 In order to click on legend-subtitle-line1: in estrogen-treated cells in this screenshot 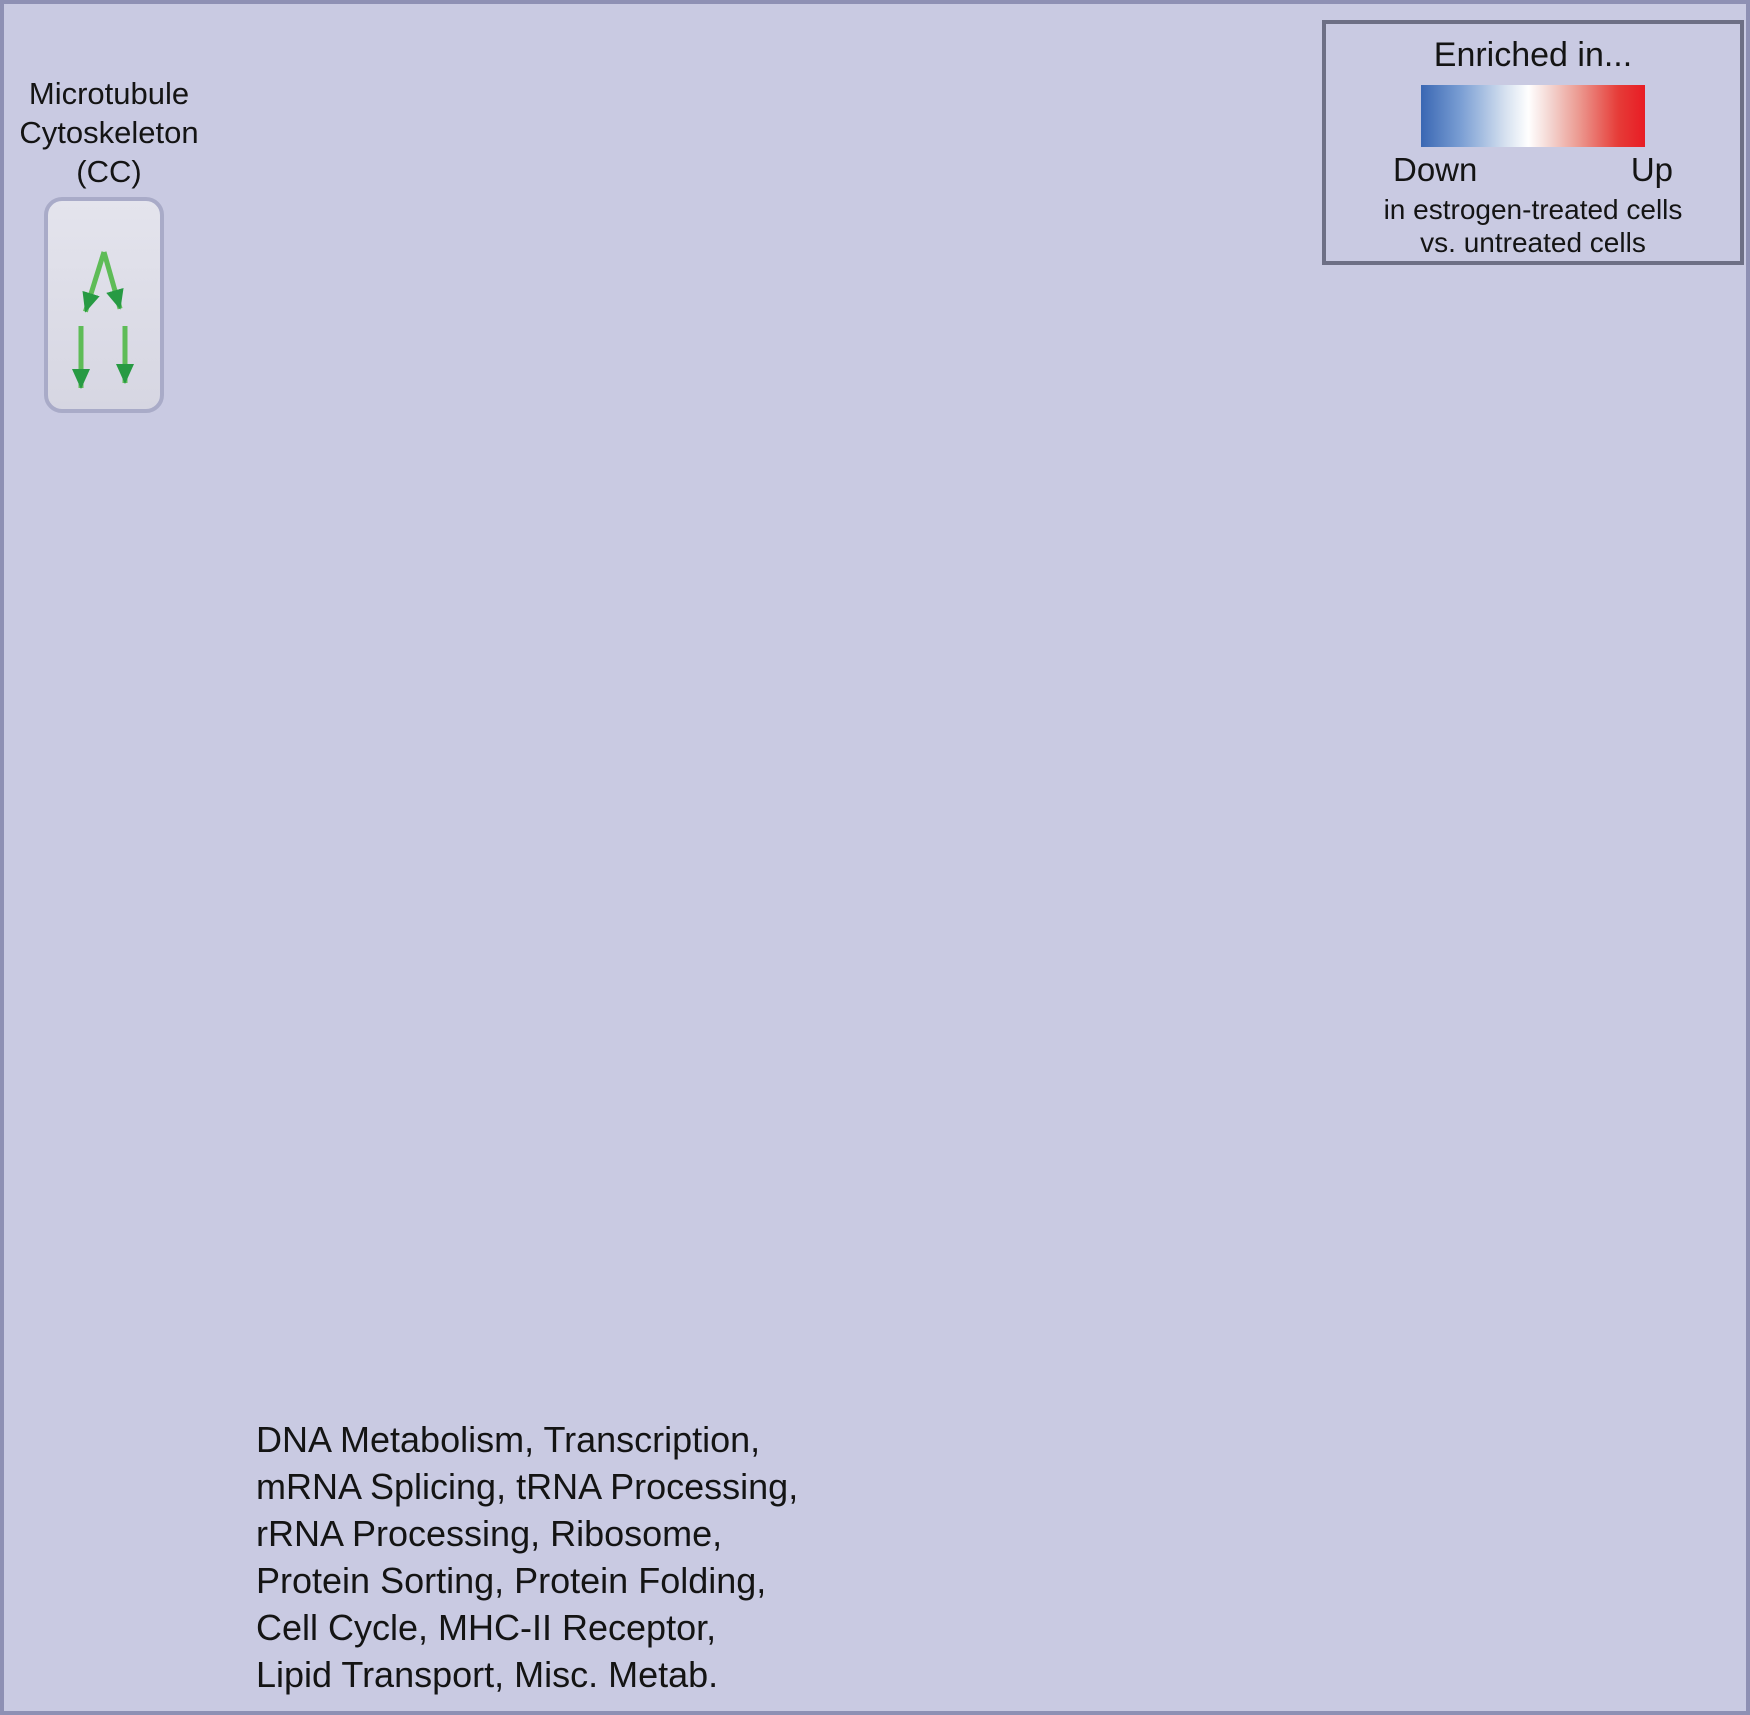, I will do `click(1533, 209)`.